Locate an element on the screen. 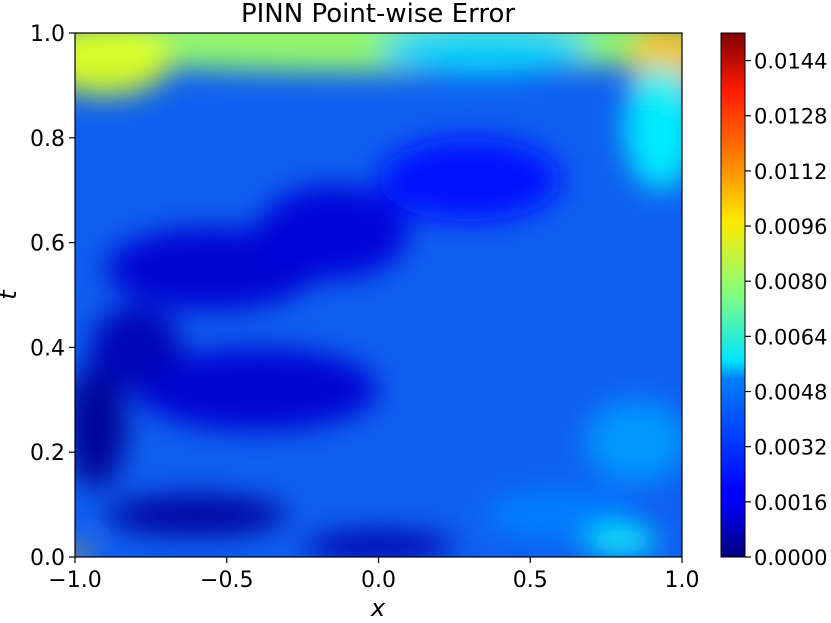 Image resolution: width=831 pixels, height=623 pixels. y-tick-label: 1.0 is located at coordinates (47, 34).